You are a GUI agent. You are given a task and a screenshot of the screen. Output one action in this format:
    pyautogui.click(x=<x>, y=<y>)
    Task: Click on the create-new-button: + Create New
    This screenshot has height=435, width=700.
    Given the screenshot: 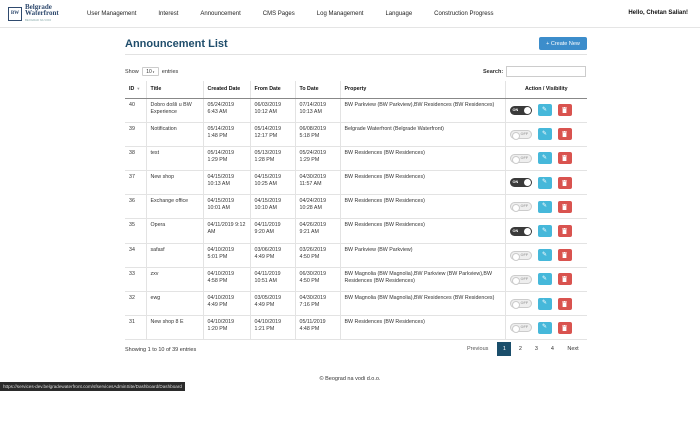 What is the action you would take?
    pyautogui.click(x=563, y=43)
    